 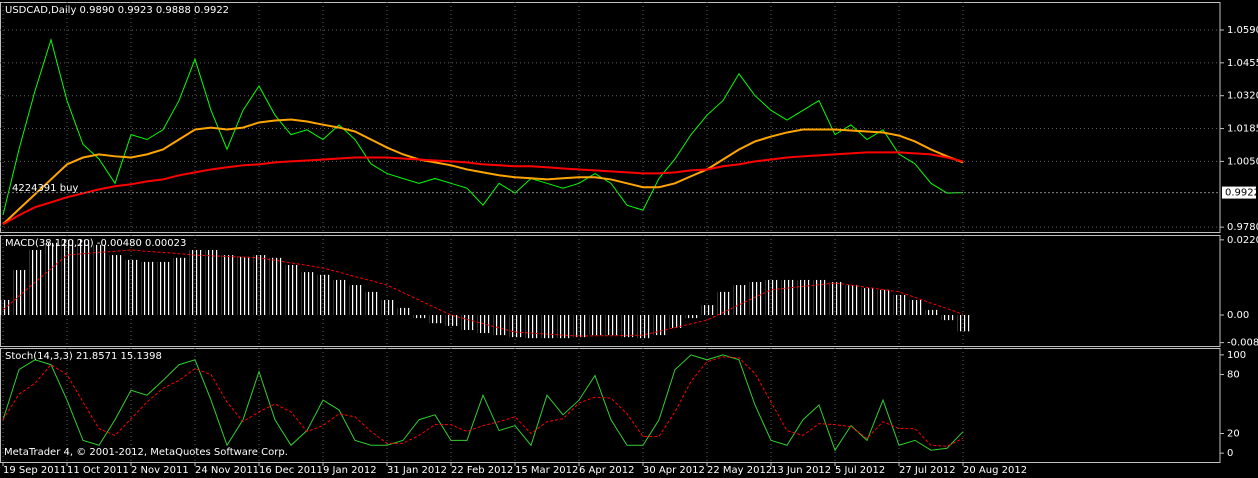 What do you see at coordinates (1238, 315) in the screenshot?
I see `y-tick-label: 0.00` at bounding box center [1238, 315].